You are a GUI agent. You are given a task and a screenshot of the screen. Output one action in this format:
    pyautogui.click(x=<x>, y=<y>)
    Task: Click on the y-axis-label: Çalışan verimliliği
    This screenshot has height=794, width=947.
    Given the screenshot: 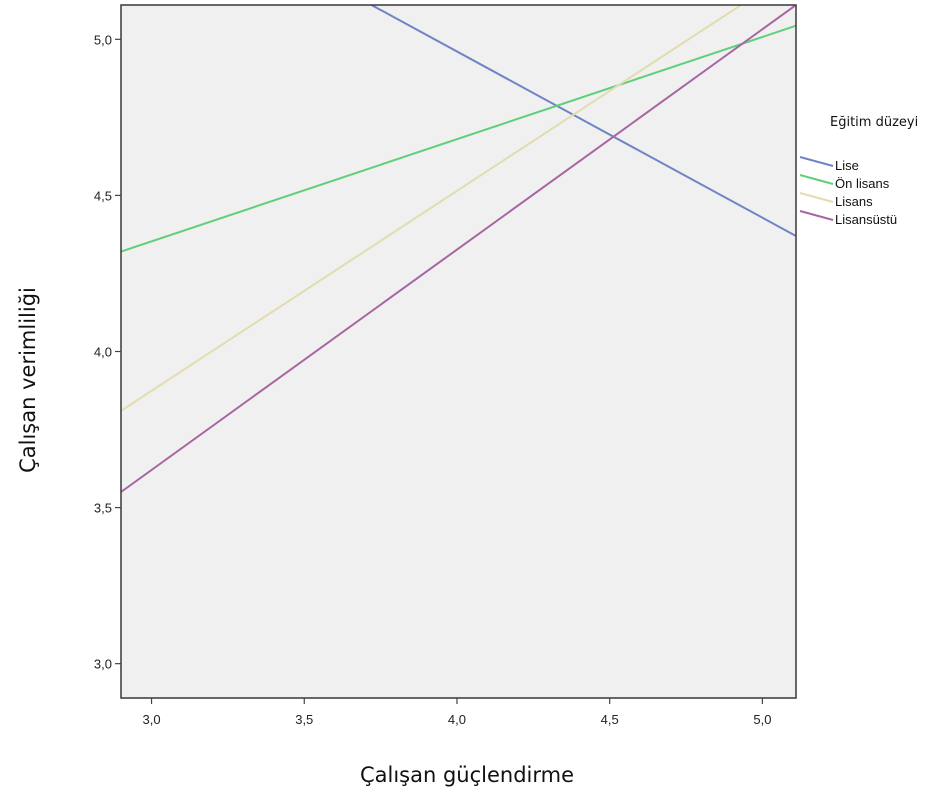 What is the action you would take?
    pyautogui.click(x=28, y=380)
    